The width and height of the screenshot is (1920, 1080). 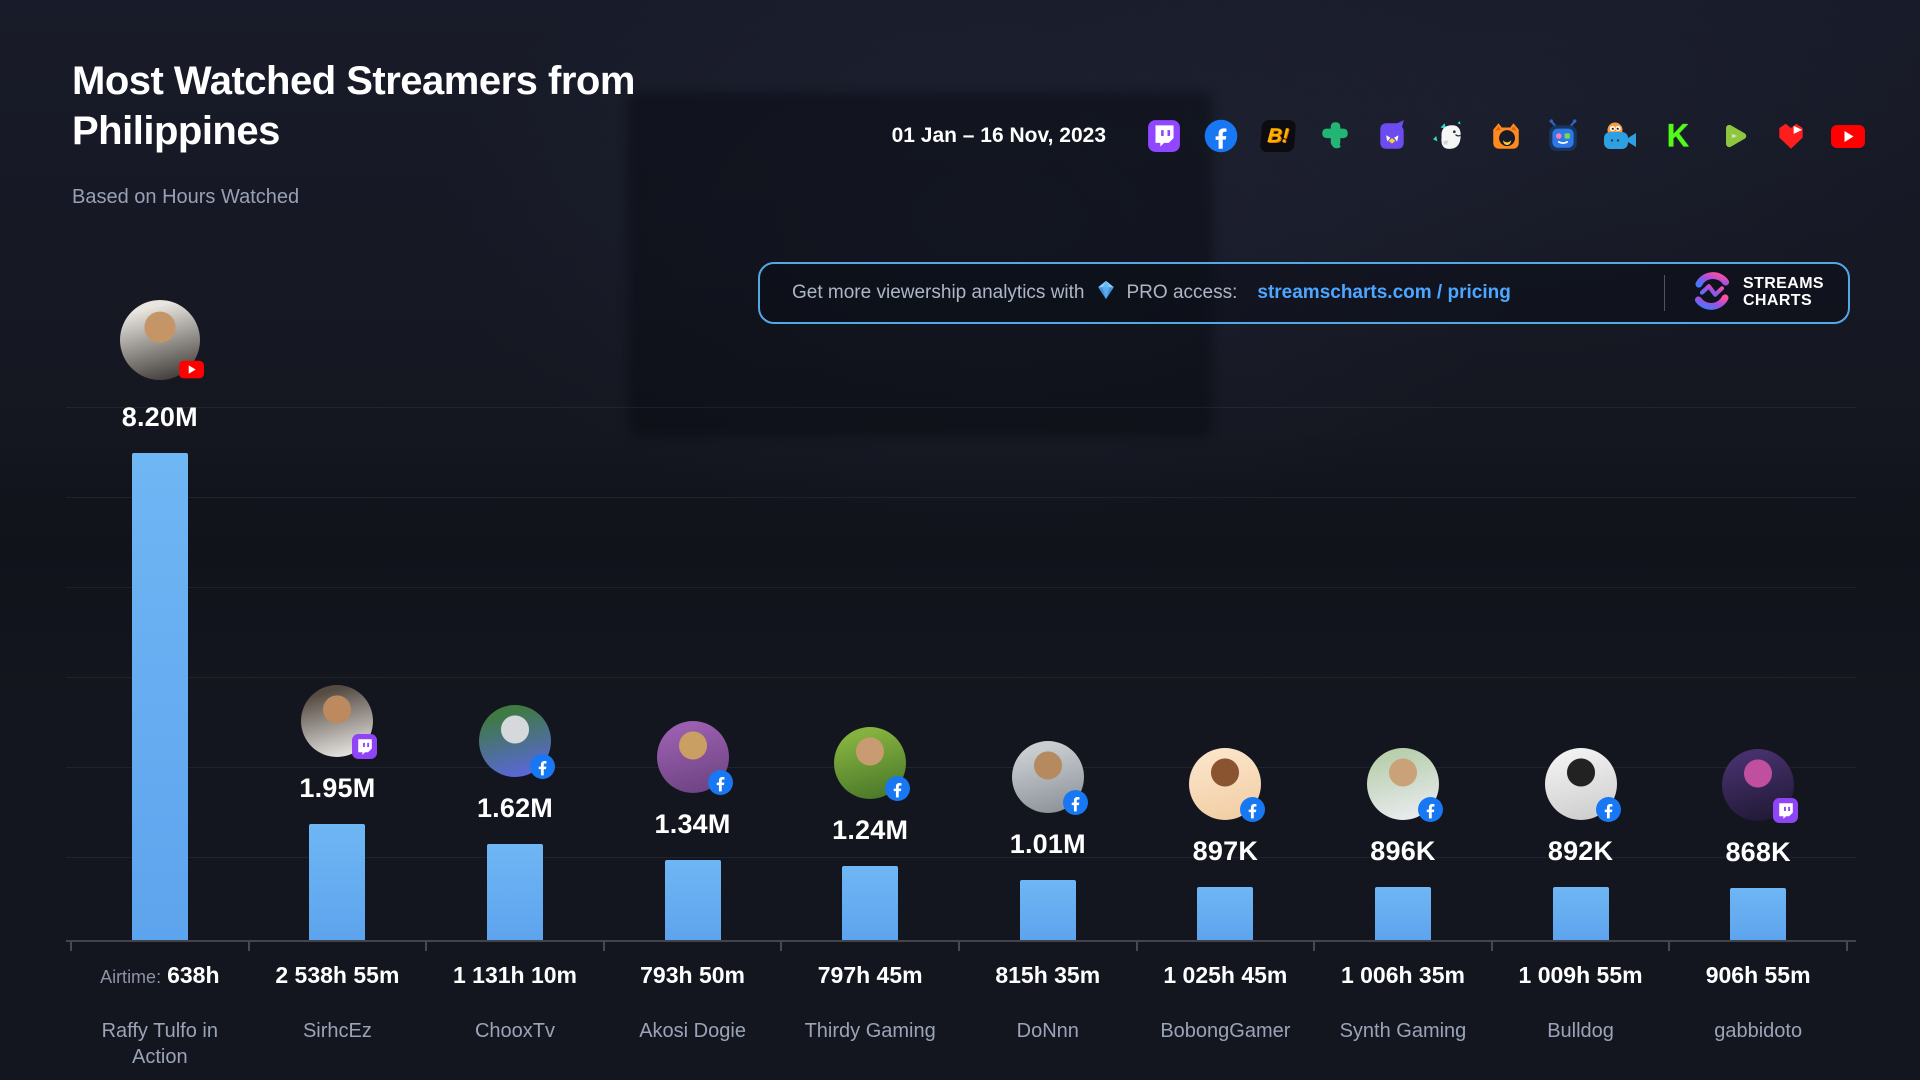 What do you see at coordinates (1402, 975) in the screenshot?
I see `airtime-text: 1 006h 35m` at bounding box center [1402, 975].